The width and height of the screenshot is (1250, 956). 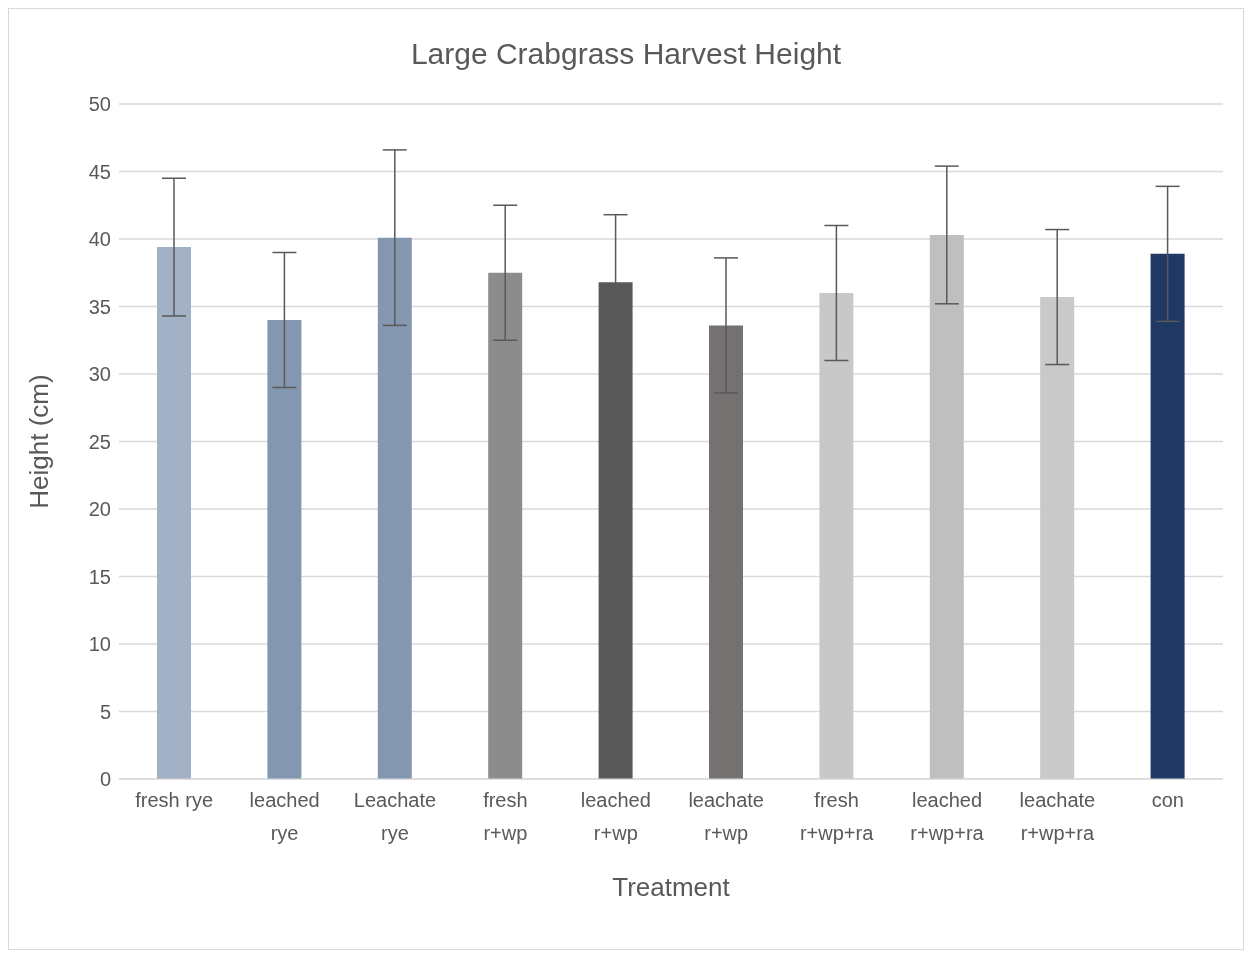 What do you see at coordinates (505, 816) in the screenshot?
I see `x-tick-label: fresh r+wp` at bounding box center [505, 816].